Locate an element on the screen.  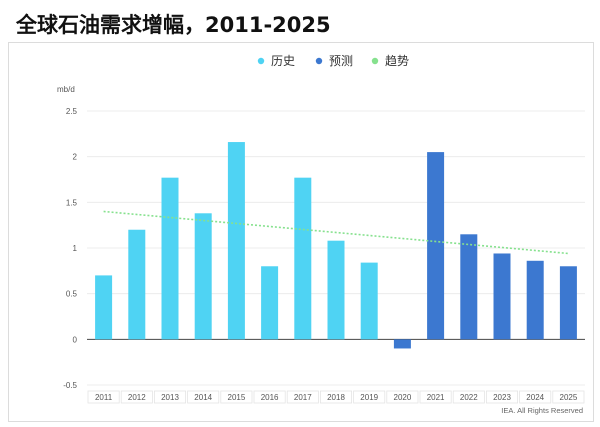
trend-line-group is located at coordinates (336, 232).